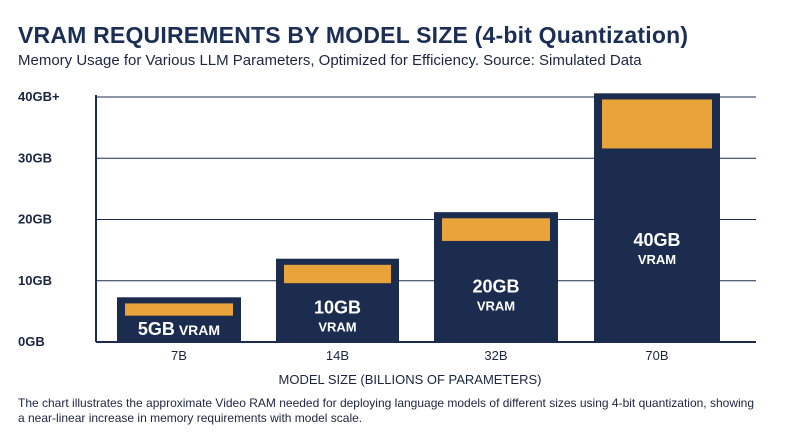  I want to click on bar-inner-32B, so click(496, 291).